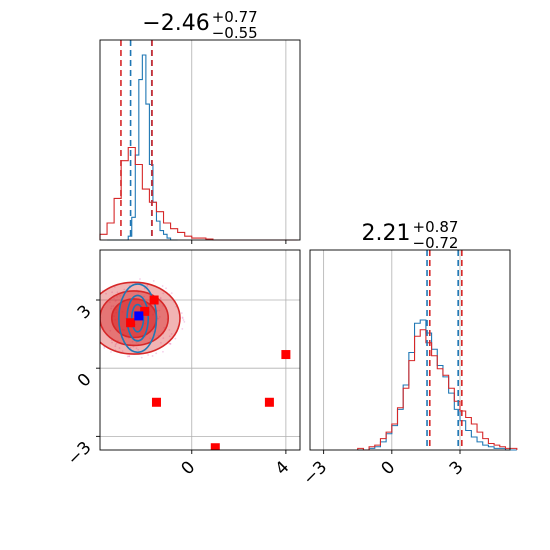 The width and height of the screenshot is (550, 550). I want to click on x-tick-label-2: 3, so click(457, 468).